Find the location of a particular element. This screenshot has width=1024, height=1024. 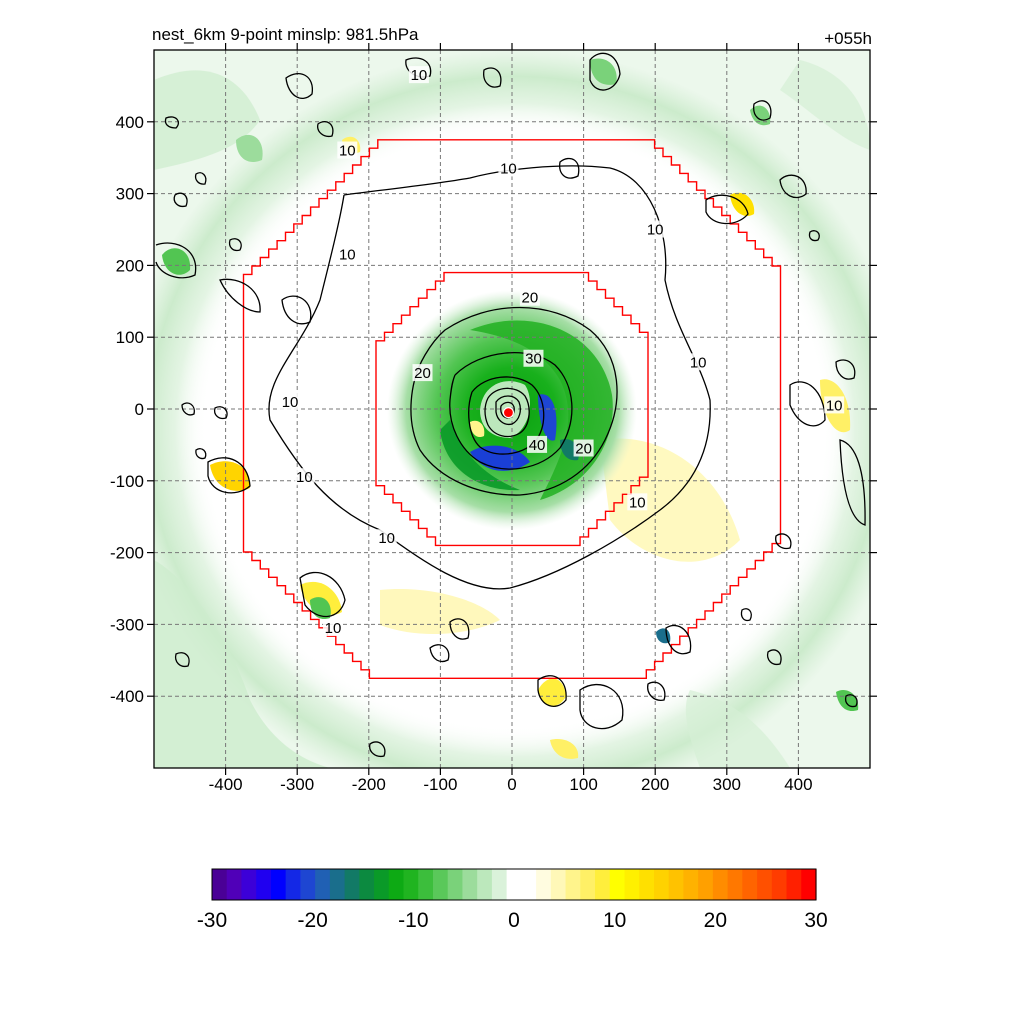

green-patch is located at coordinates (249, 148).